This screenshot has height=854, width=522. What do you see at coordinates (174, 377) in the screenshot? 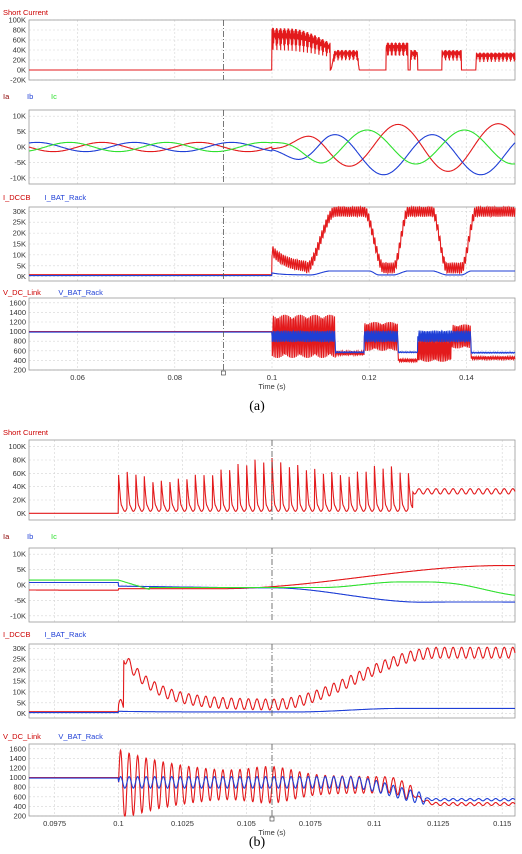
I see `x-tick-label: 0.08` at bounding box center [174, 377].